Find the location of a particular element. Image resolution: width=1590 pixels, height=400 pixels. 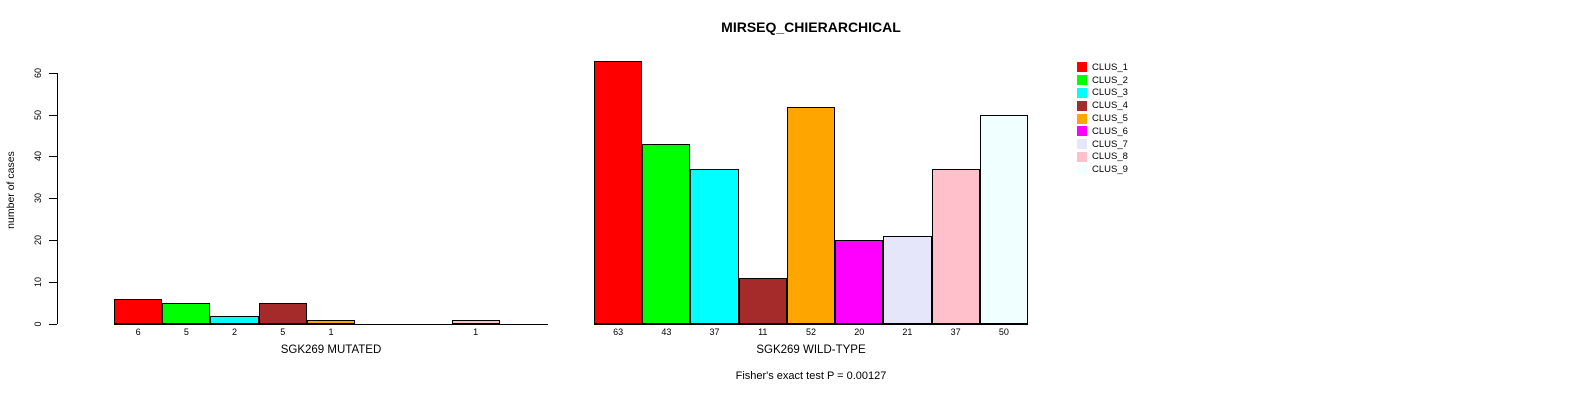

bar-value-label: 11 is located at coordinates (763, 332).